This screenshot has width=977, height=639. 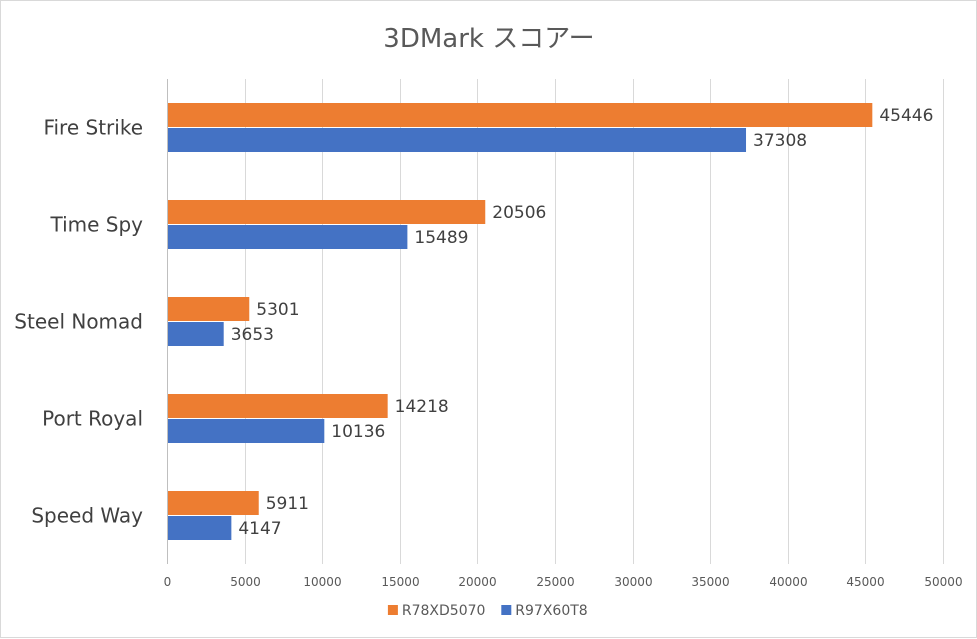 What do you see at coordinates (87, 516) in the screenshot?
I see `category-label: Speed Way` at bounding box center [87, 516].